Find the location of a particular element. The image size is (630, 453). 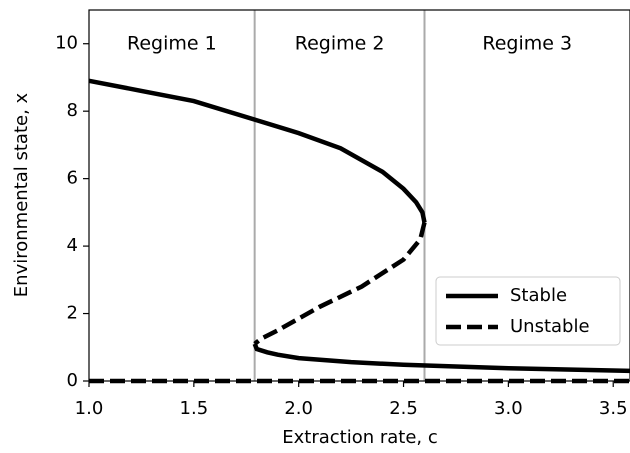

x-tick-label: 1.0 is located at coordinates (89, 408).